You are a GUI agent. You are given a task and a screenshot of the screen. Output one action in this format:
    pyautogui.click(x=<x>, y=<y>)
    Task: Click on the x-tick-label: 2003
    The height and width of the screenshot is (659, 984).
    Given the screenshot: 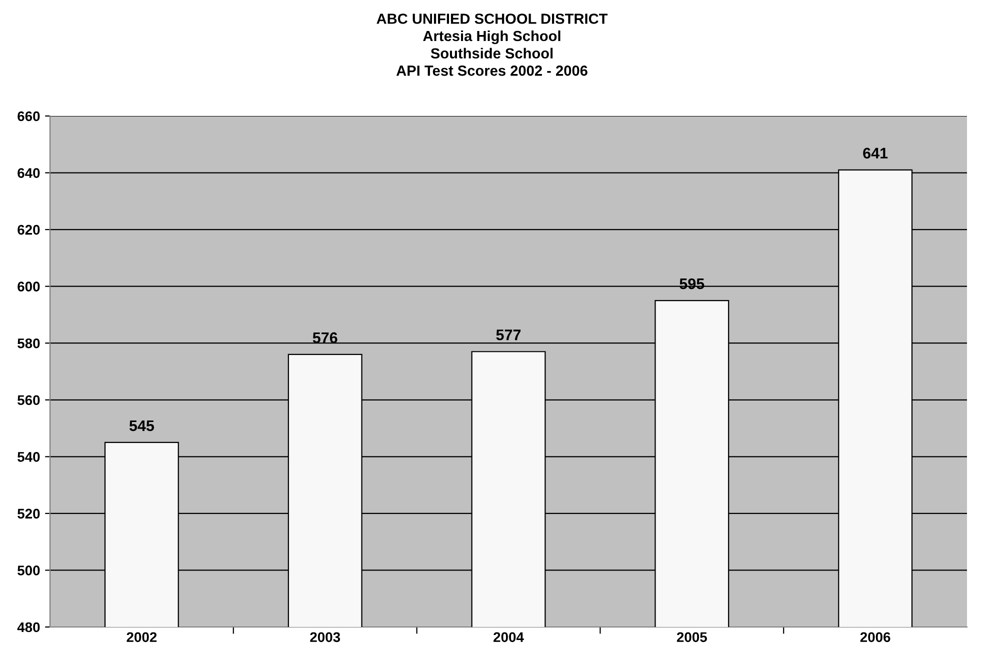 What is the action you would take?
    pyautogui.click(x=325, y=637)
    